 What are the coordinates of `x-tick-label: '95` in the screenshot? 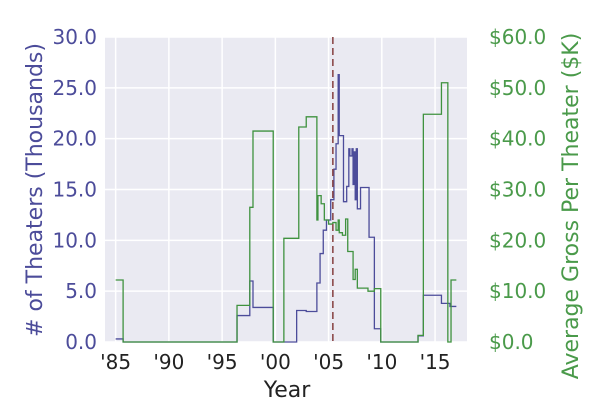 It's located at (222, 362).